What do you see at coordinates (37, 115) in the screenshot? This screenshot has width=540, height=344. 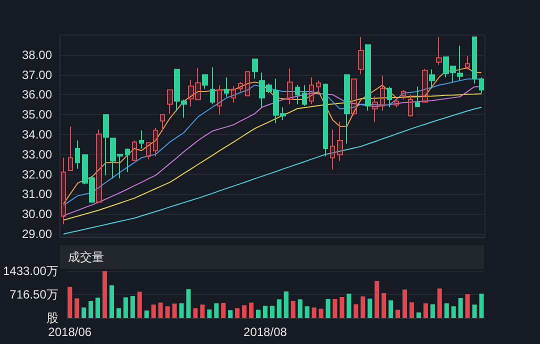 I see `y-tick-label: 35.00` at bounding box center [37, 115].